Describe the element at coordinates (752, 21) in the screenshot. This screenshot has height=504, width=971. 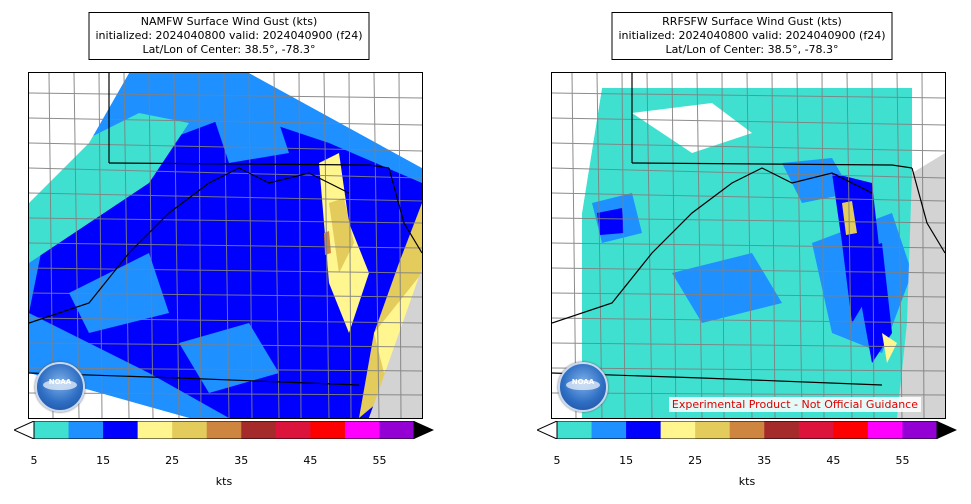
I see `title-line-1: RRFSFW Surface Wind Gust (kts)` at that location.